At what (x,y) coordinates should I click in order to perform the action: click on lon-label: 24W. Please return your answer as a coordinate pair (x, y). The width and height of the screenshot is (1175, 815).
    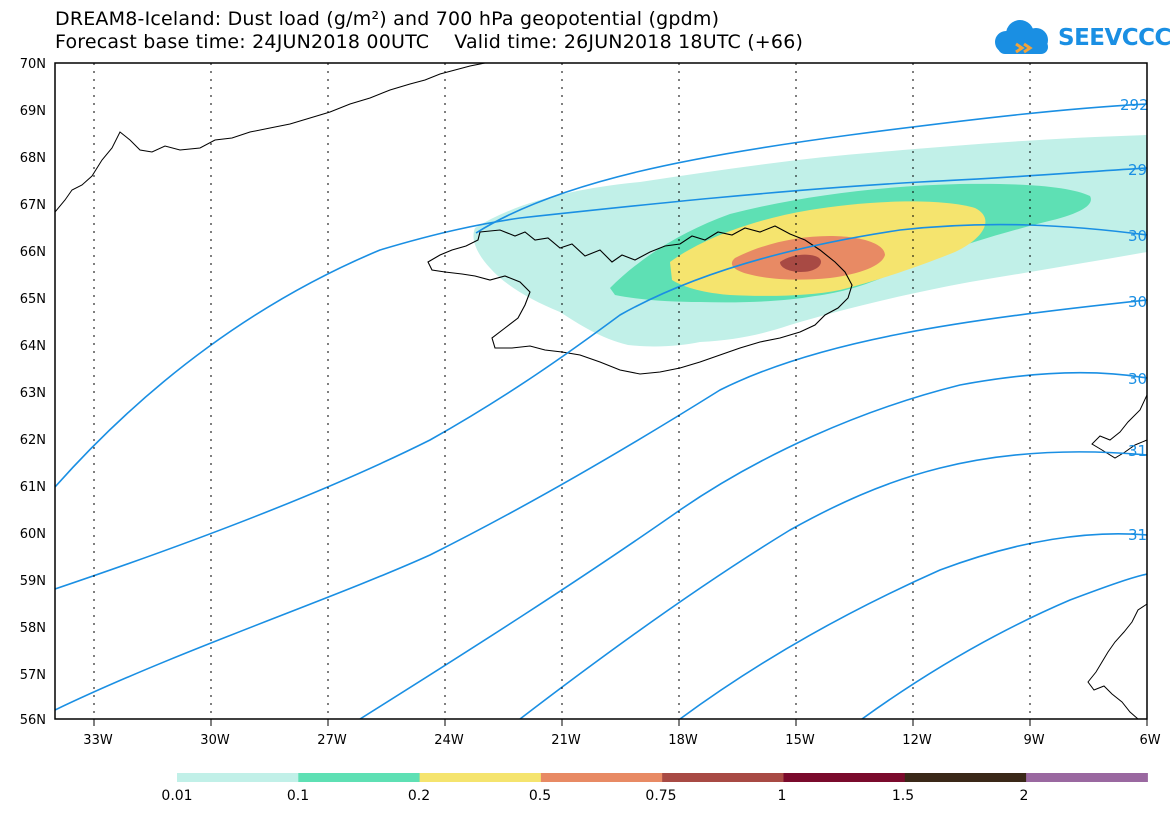
    Looking at the image, I should click on (449, 740).